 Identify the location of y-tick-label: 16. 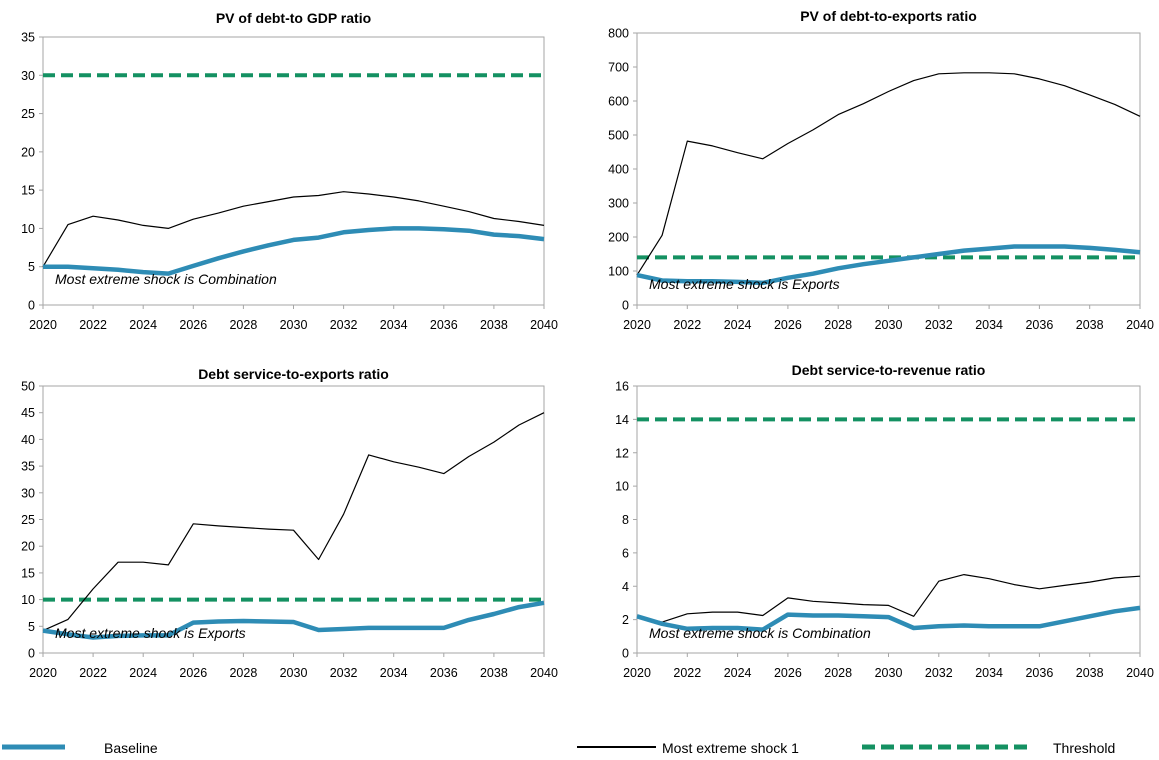
(622, 387).